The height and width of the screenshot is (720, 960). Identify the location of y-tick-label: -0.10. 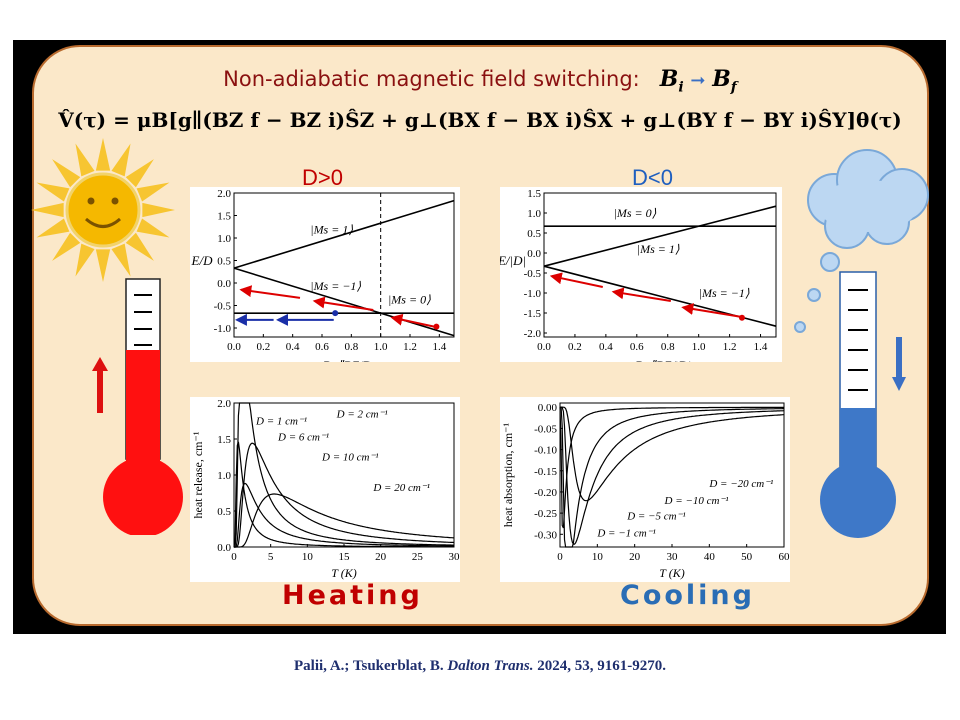
(545, 451).